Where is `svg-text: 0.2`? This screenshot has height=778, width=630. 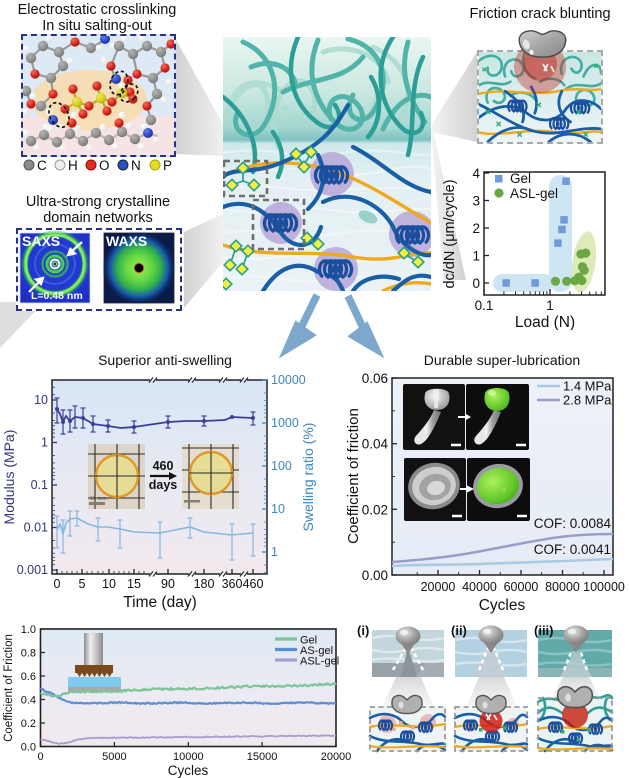
svg-text: 0.2 is located at coordinates (28, 724).